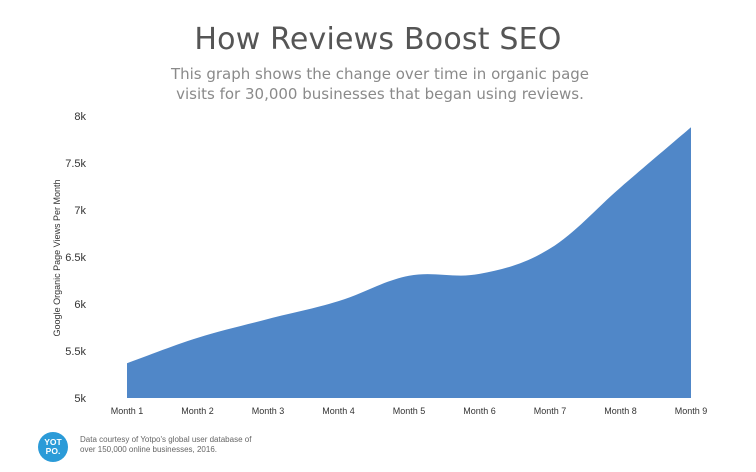  I want to click on credit-line-2: over 150,000 online businesses, 2016., so click(148, 449).